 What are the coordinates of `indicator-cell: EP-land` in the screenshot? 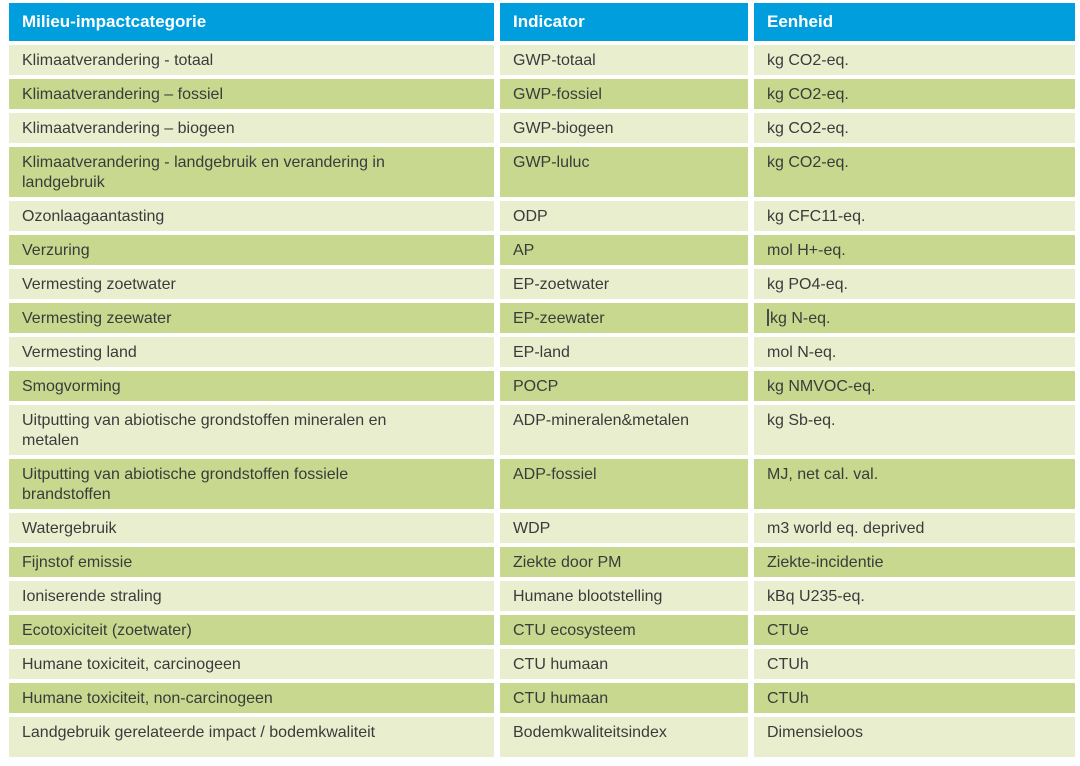 It's located at (624, 352).